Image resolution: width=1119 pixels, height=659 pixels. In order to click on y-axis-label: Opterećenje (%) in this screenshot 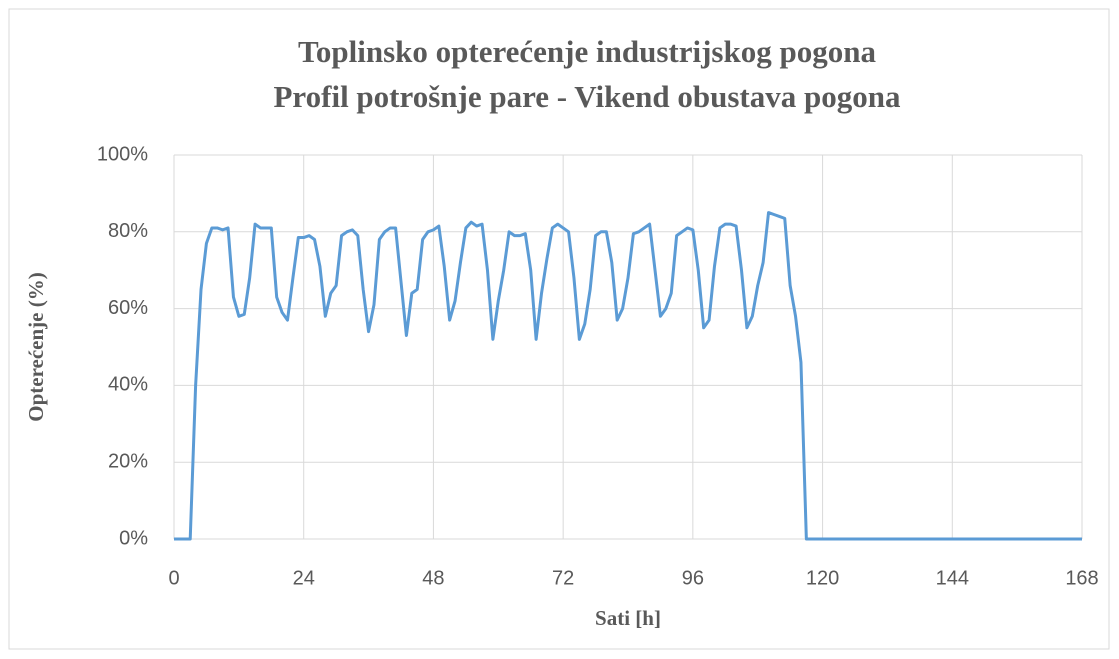, I will do `click(36, 346)`.